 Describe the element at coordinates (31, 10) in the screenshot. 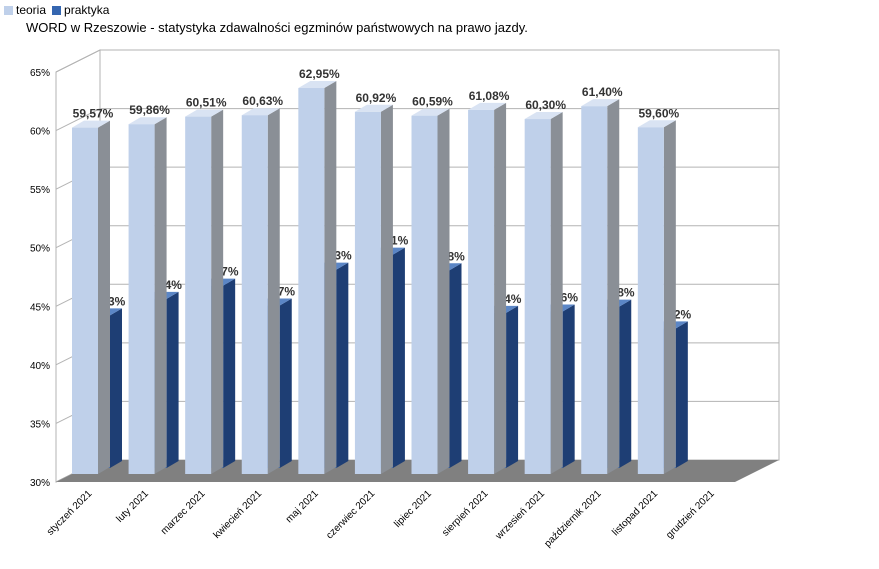

I see `legend-label-teoria: teoria` at that location.